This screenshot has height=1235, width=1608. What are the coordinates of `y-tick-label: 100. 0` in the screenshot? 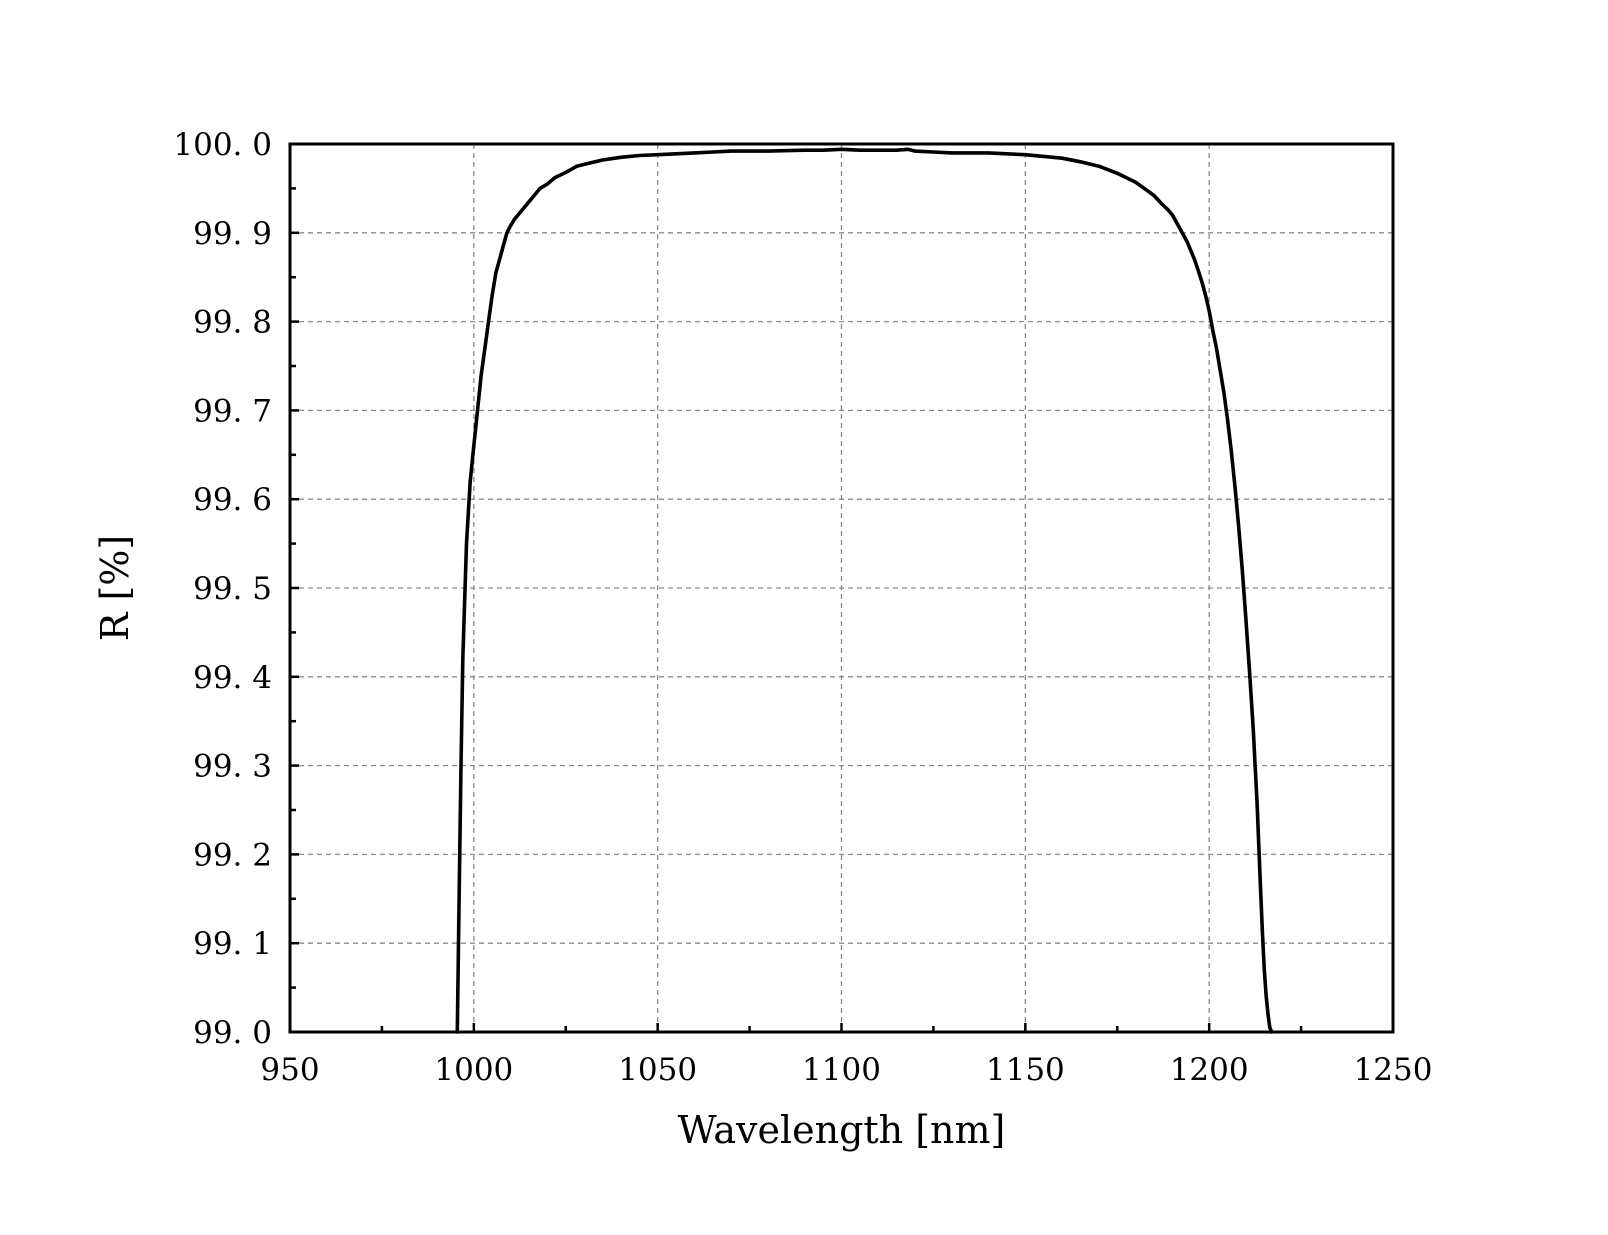 It's located at (222, 145).